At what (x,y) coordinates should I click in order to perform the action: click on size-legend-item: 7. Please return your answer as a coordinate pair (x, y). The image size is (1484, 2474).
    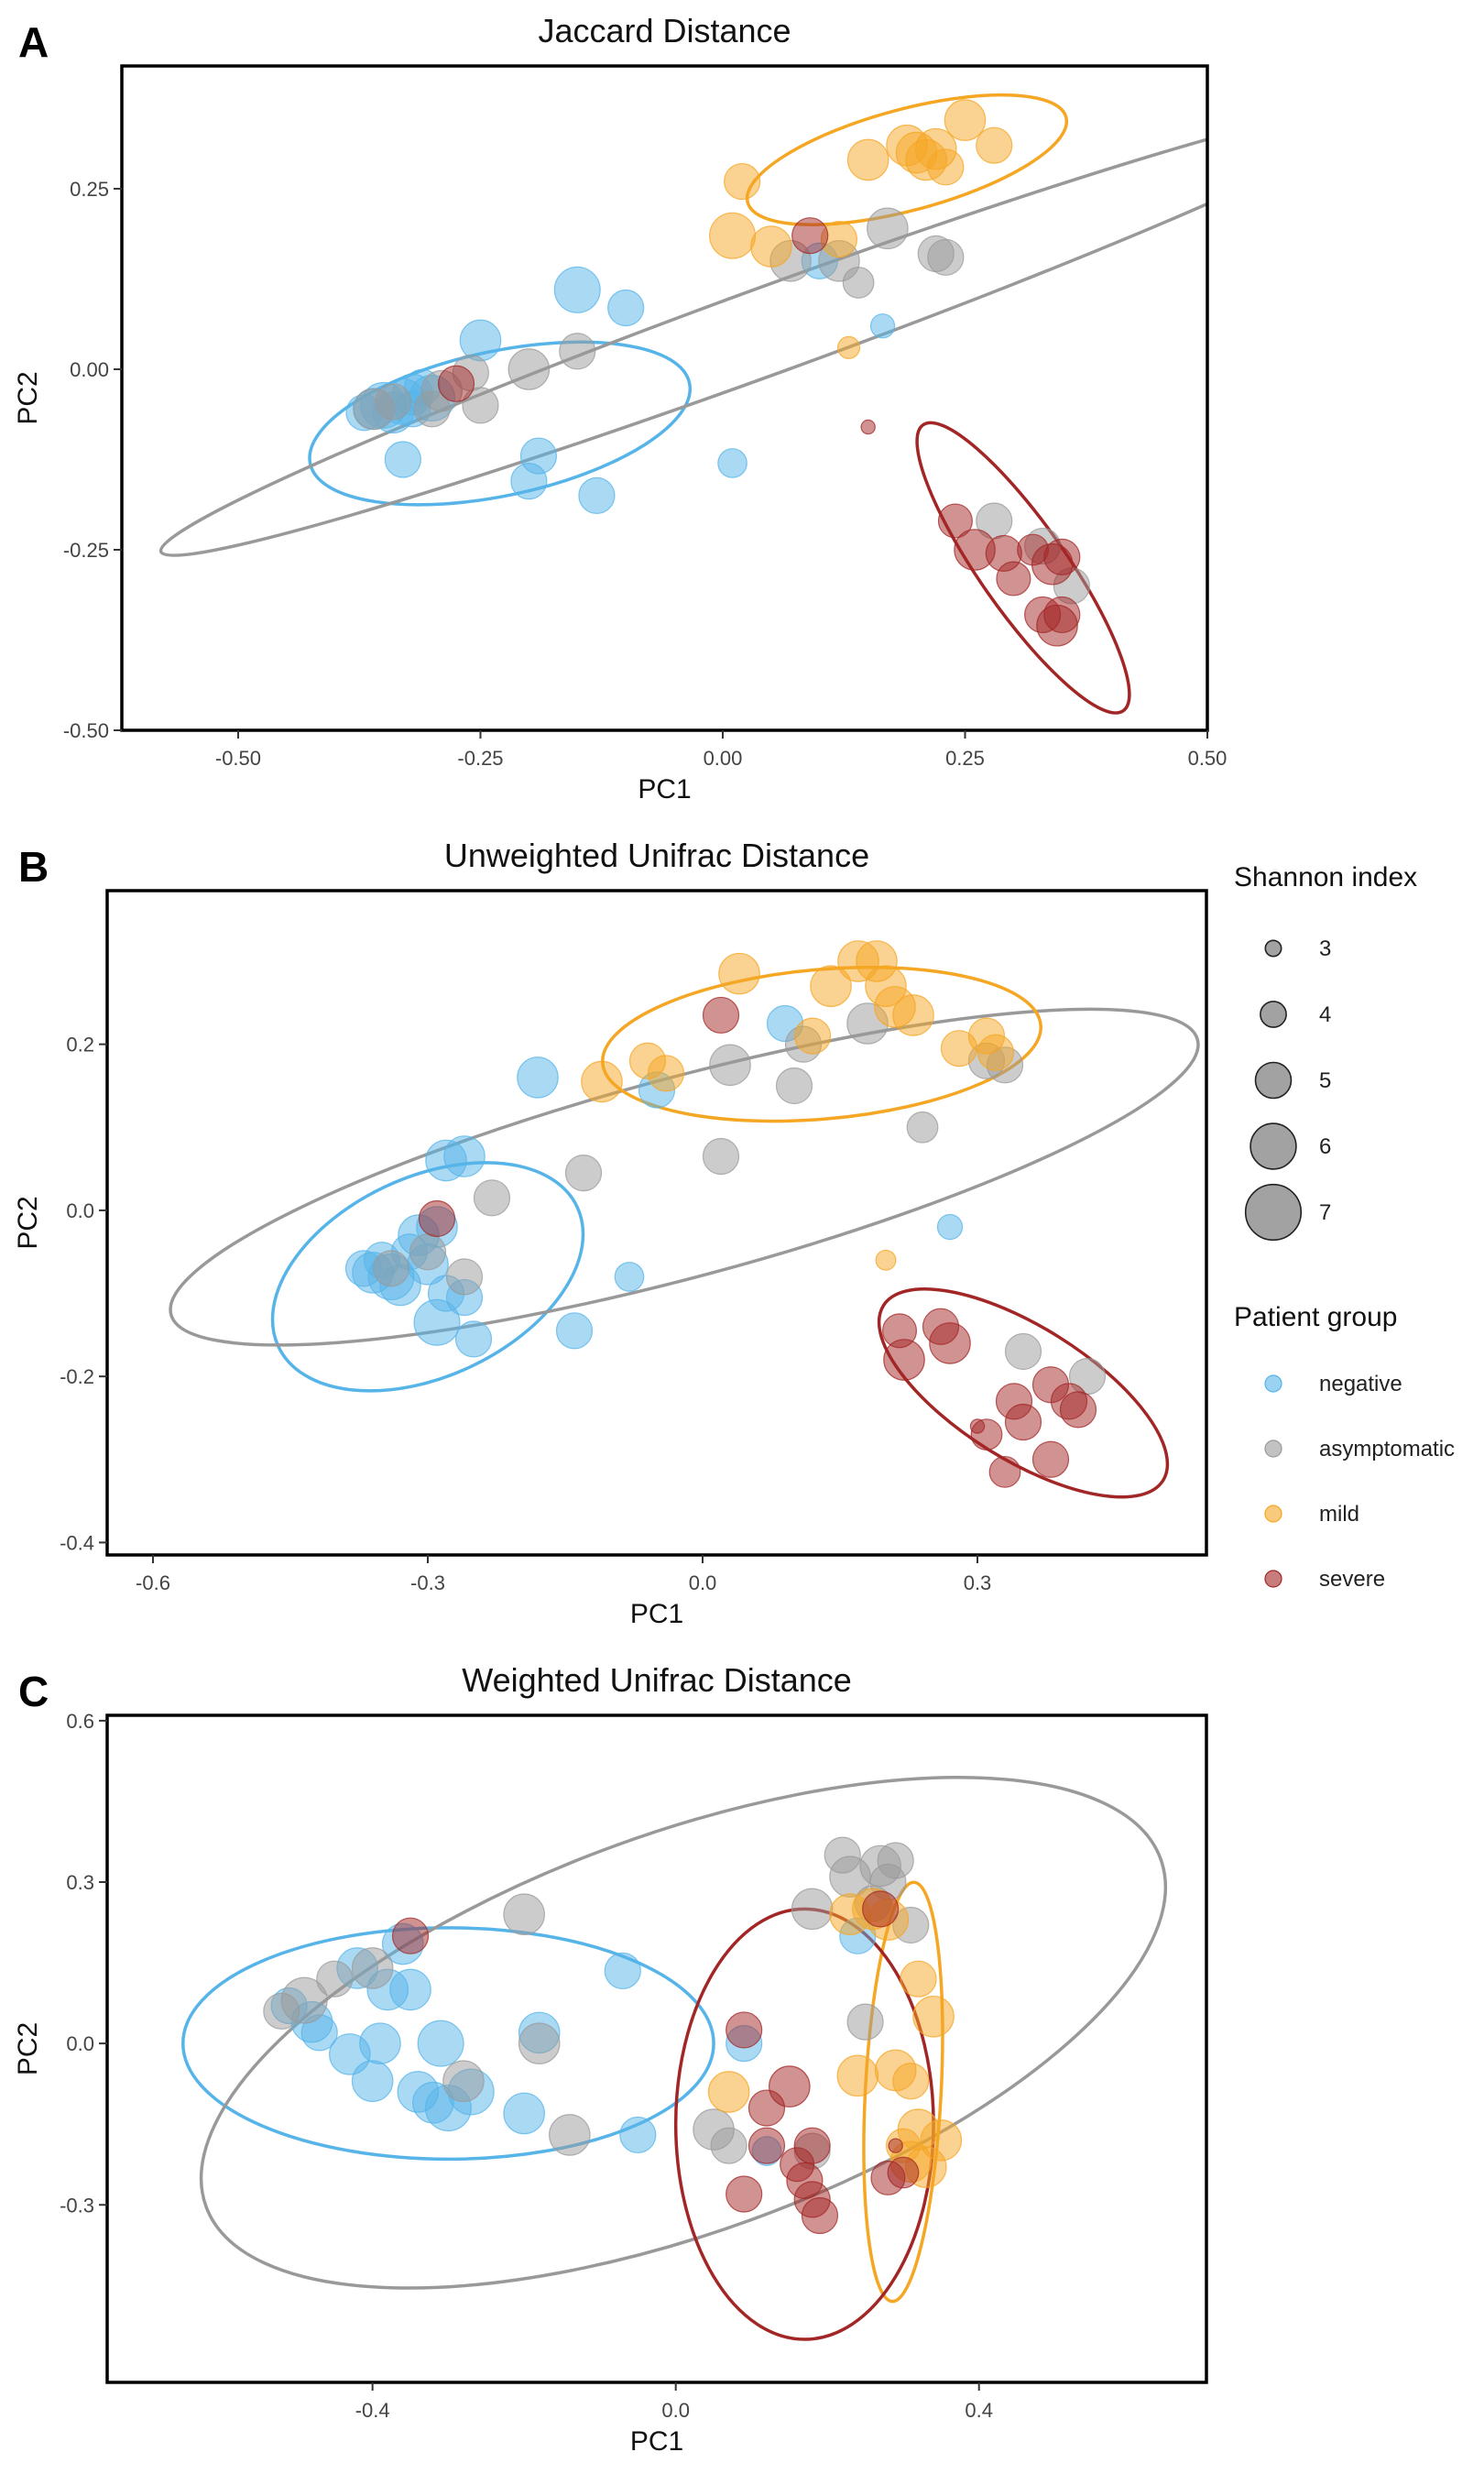
    Looking at the image, I should click on (1288, 1212).